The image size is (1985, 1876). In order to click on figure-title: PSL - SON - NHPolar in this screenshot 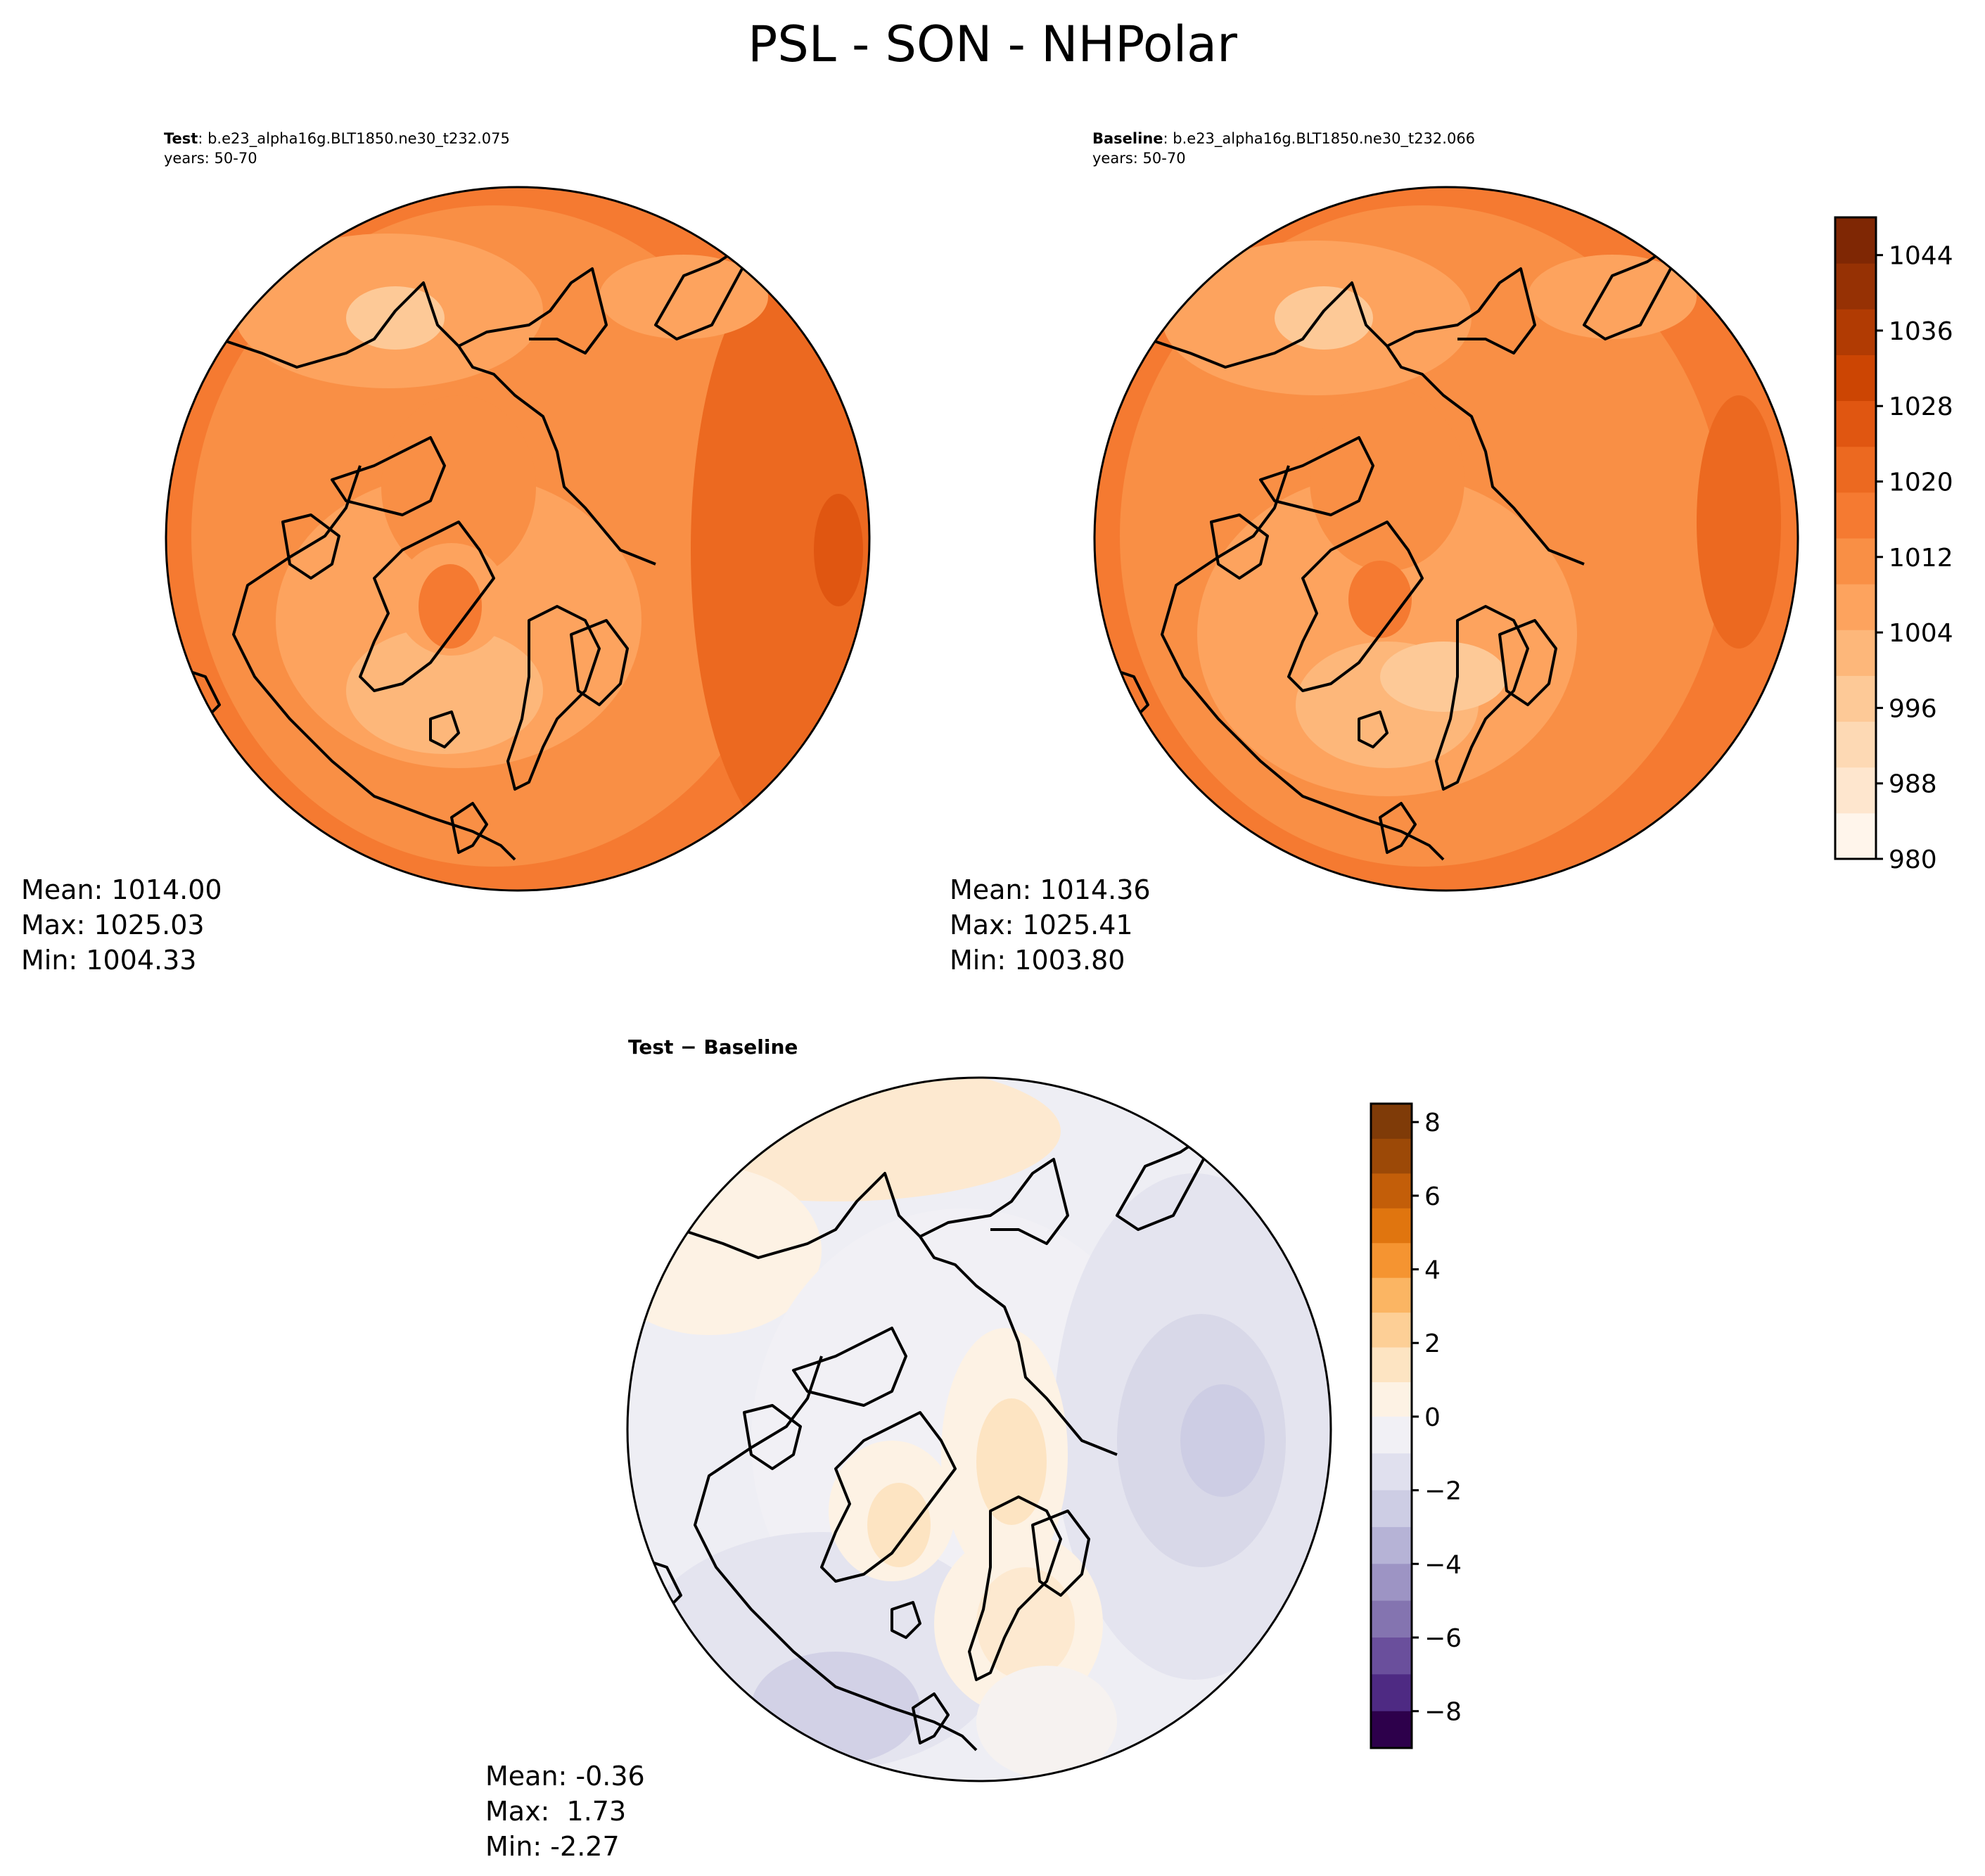, I will do `click(992, 44)`.